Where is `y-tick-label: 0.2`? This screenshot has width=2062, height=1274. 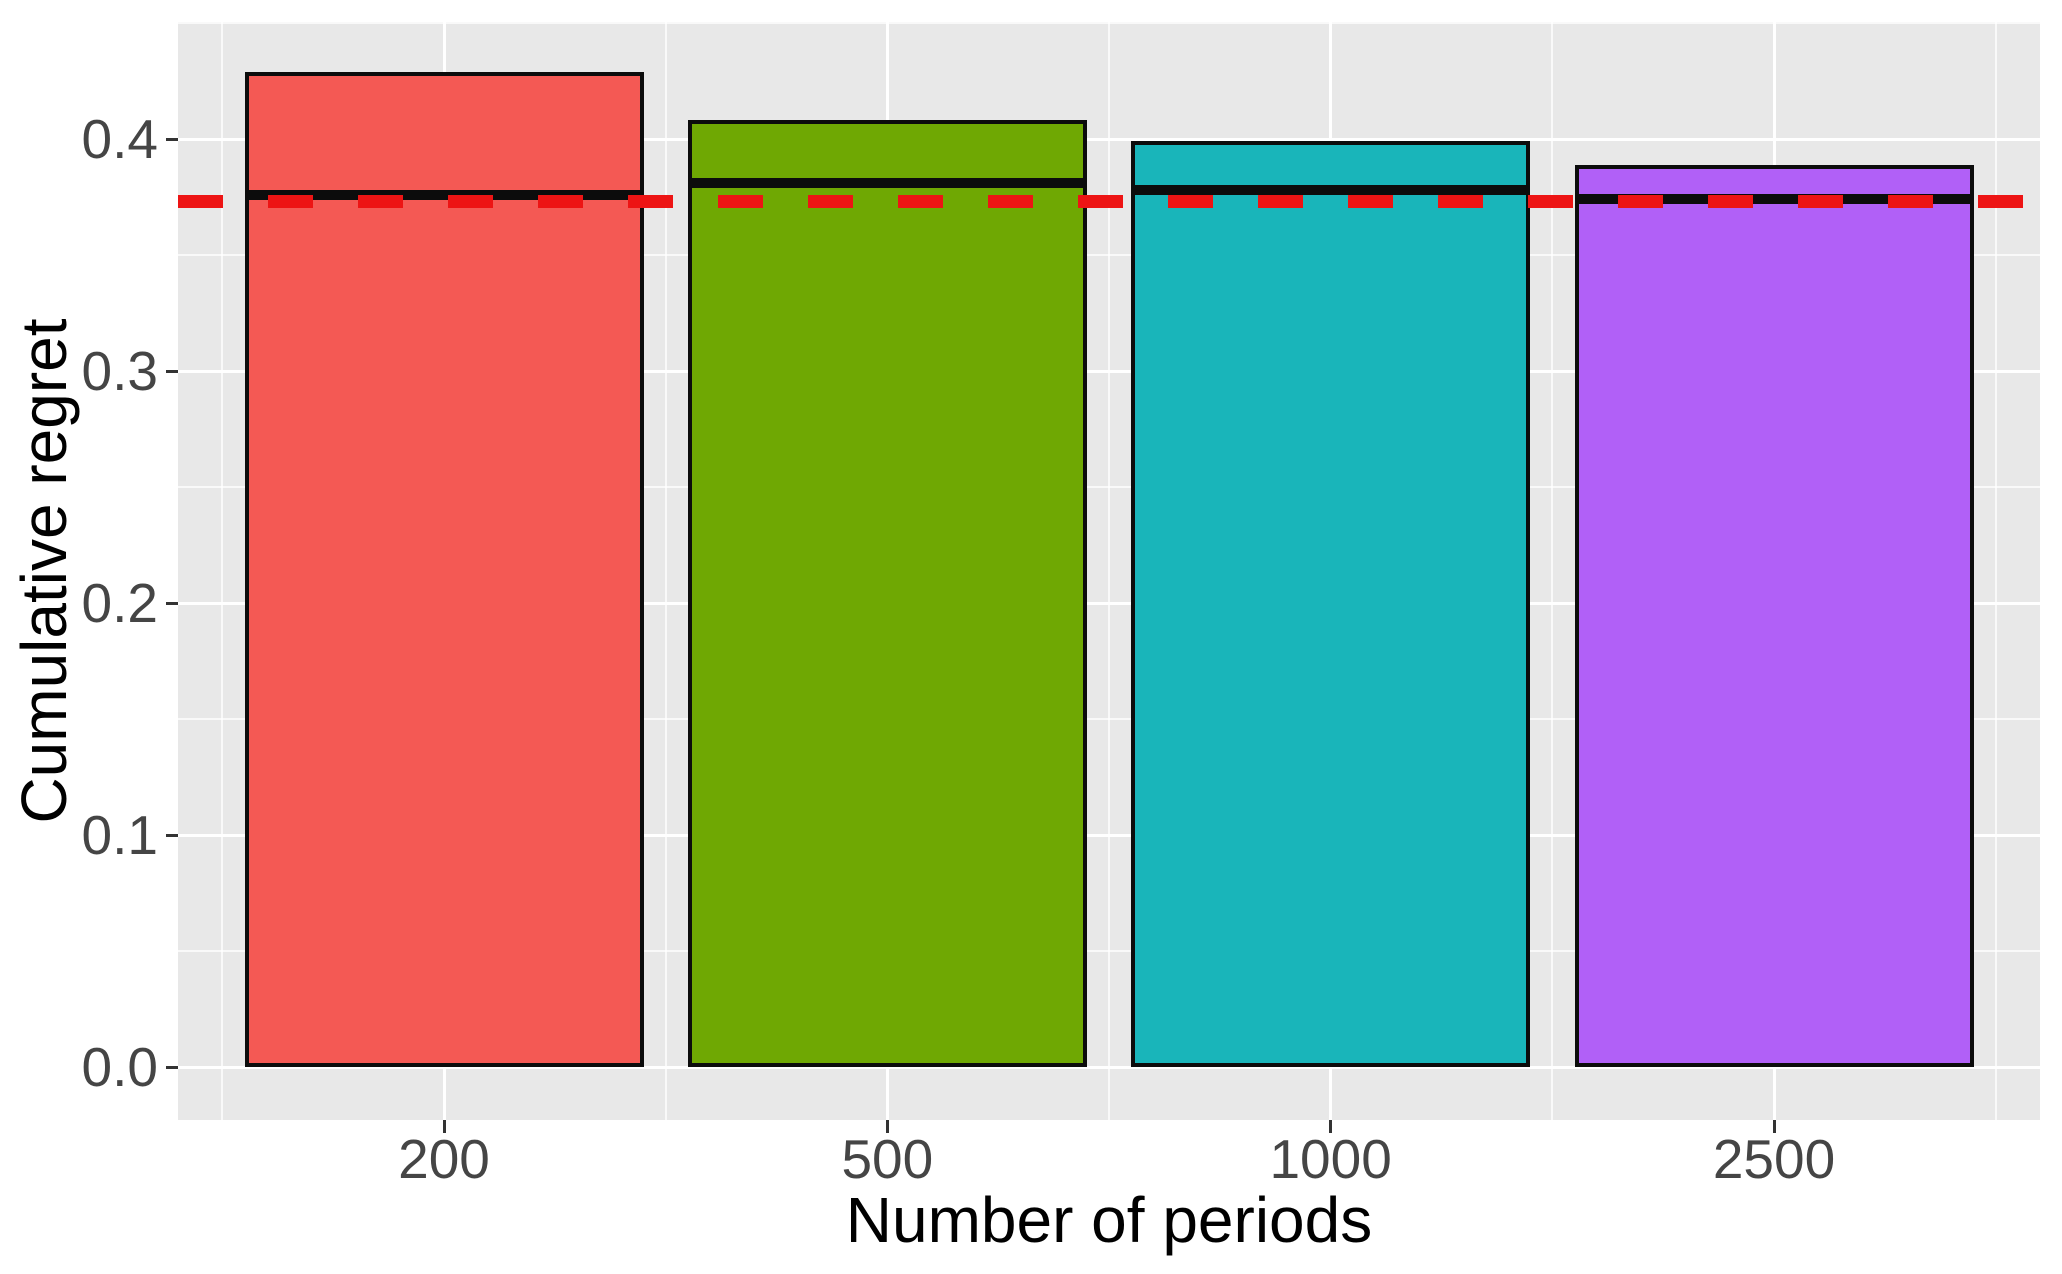
y-tick-label: 0.2 is located at coordinates (119, 603).